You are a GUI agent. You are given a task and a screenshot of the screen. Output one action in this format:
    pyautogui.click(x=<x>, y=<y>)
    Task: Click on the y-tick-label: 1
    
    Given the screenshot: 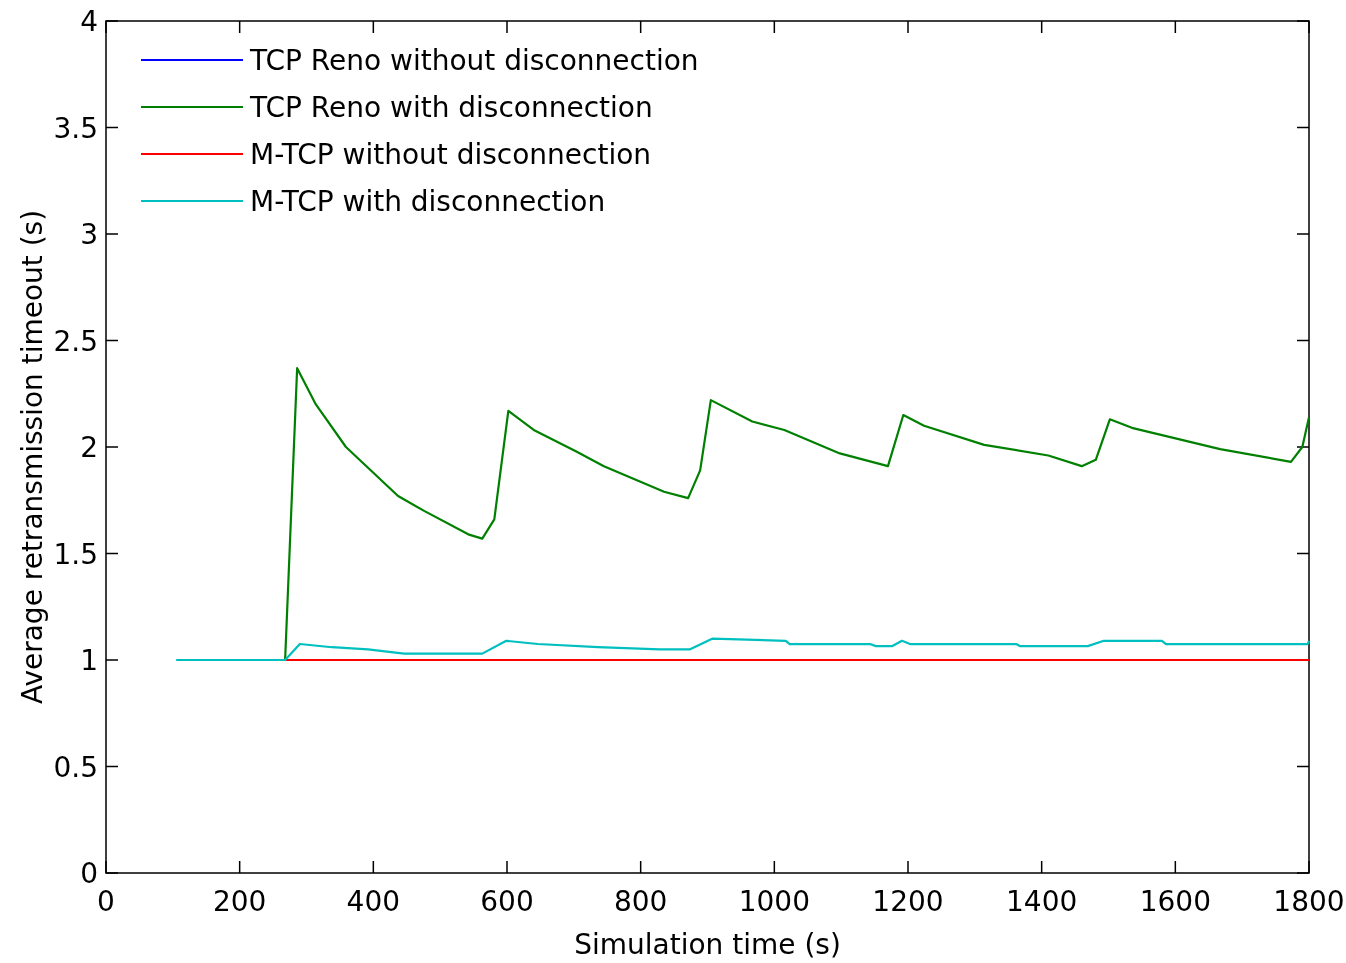 What is the action you would take?
    pyautogui.click(x=89, y=660)
    